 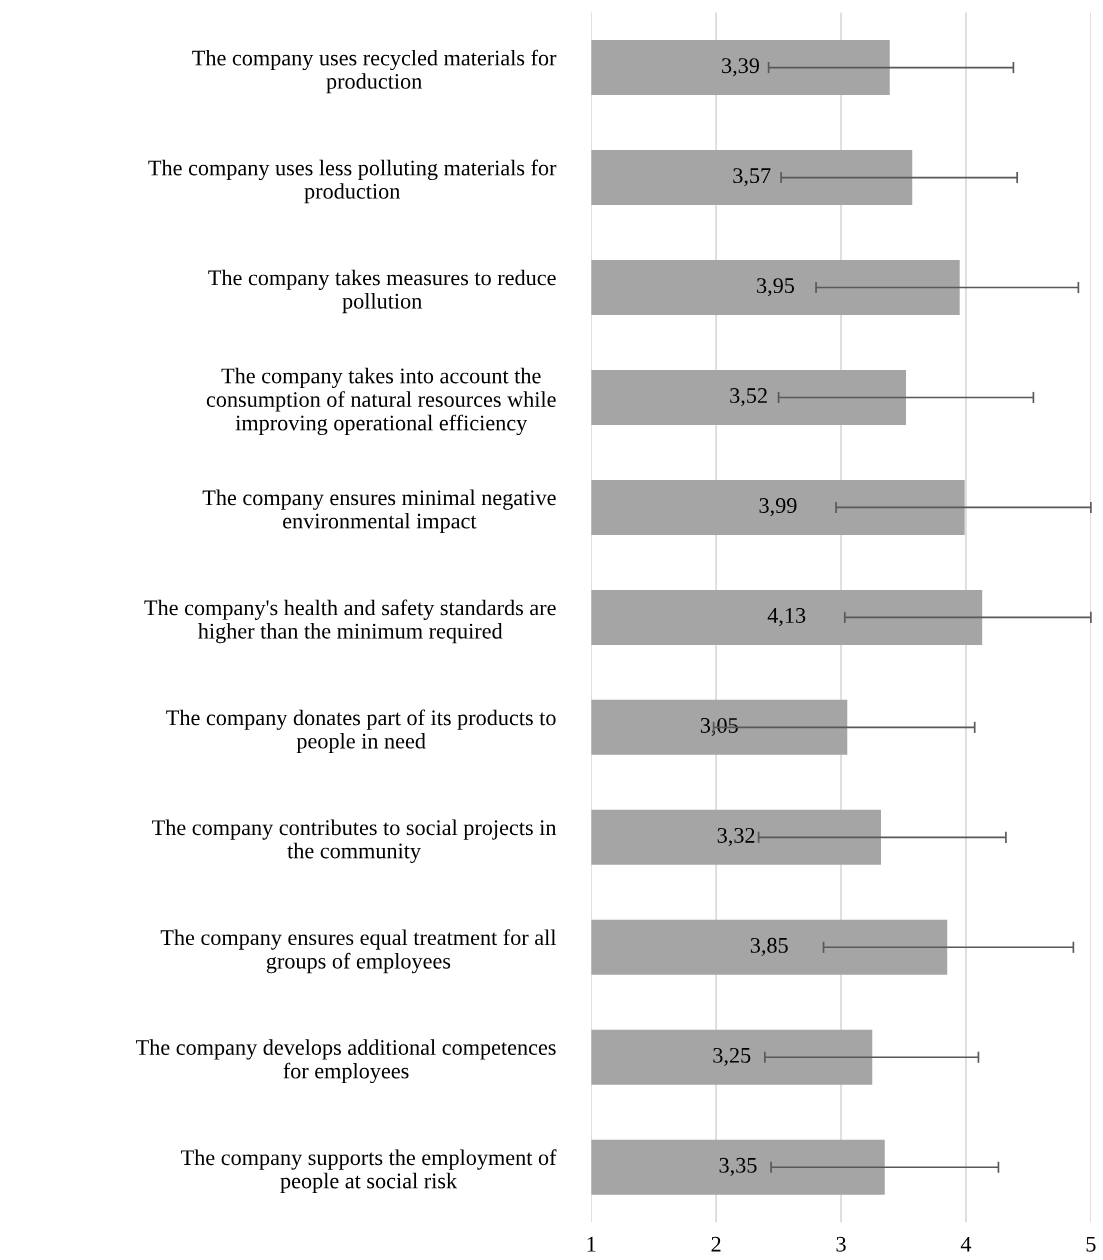 I want to click on y-tick-label: The company ensures minimal negative environmental impact, so click(x=379, y=511).